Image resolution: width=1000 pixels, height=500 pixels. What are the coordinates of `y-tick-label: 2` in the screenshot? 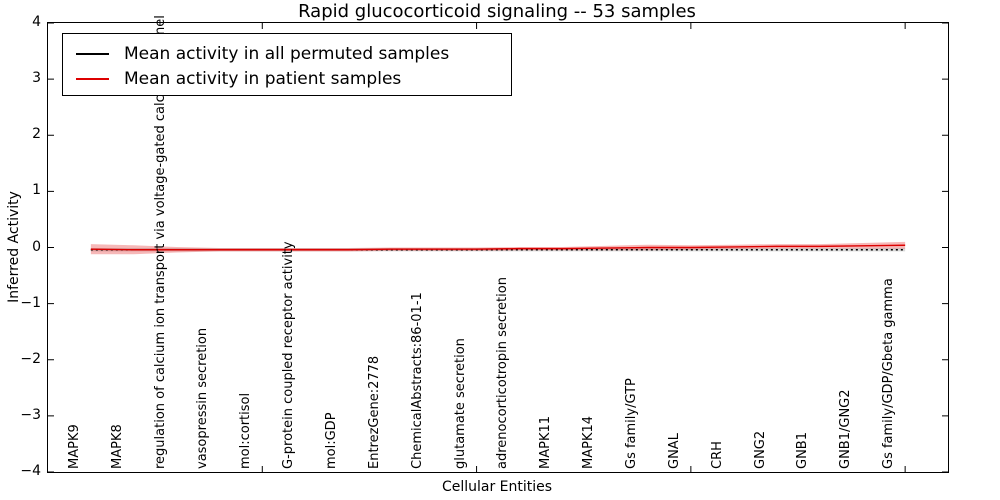 It's located at (36, 134).